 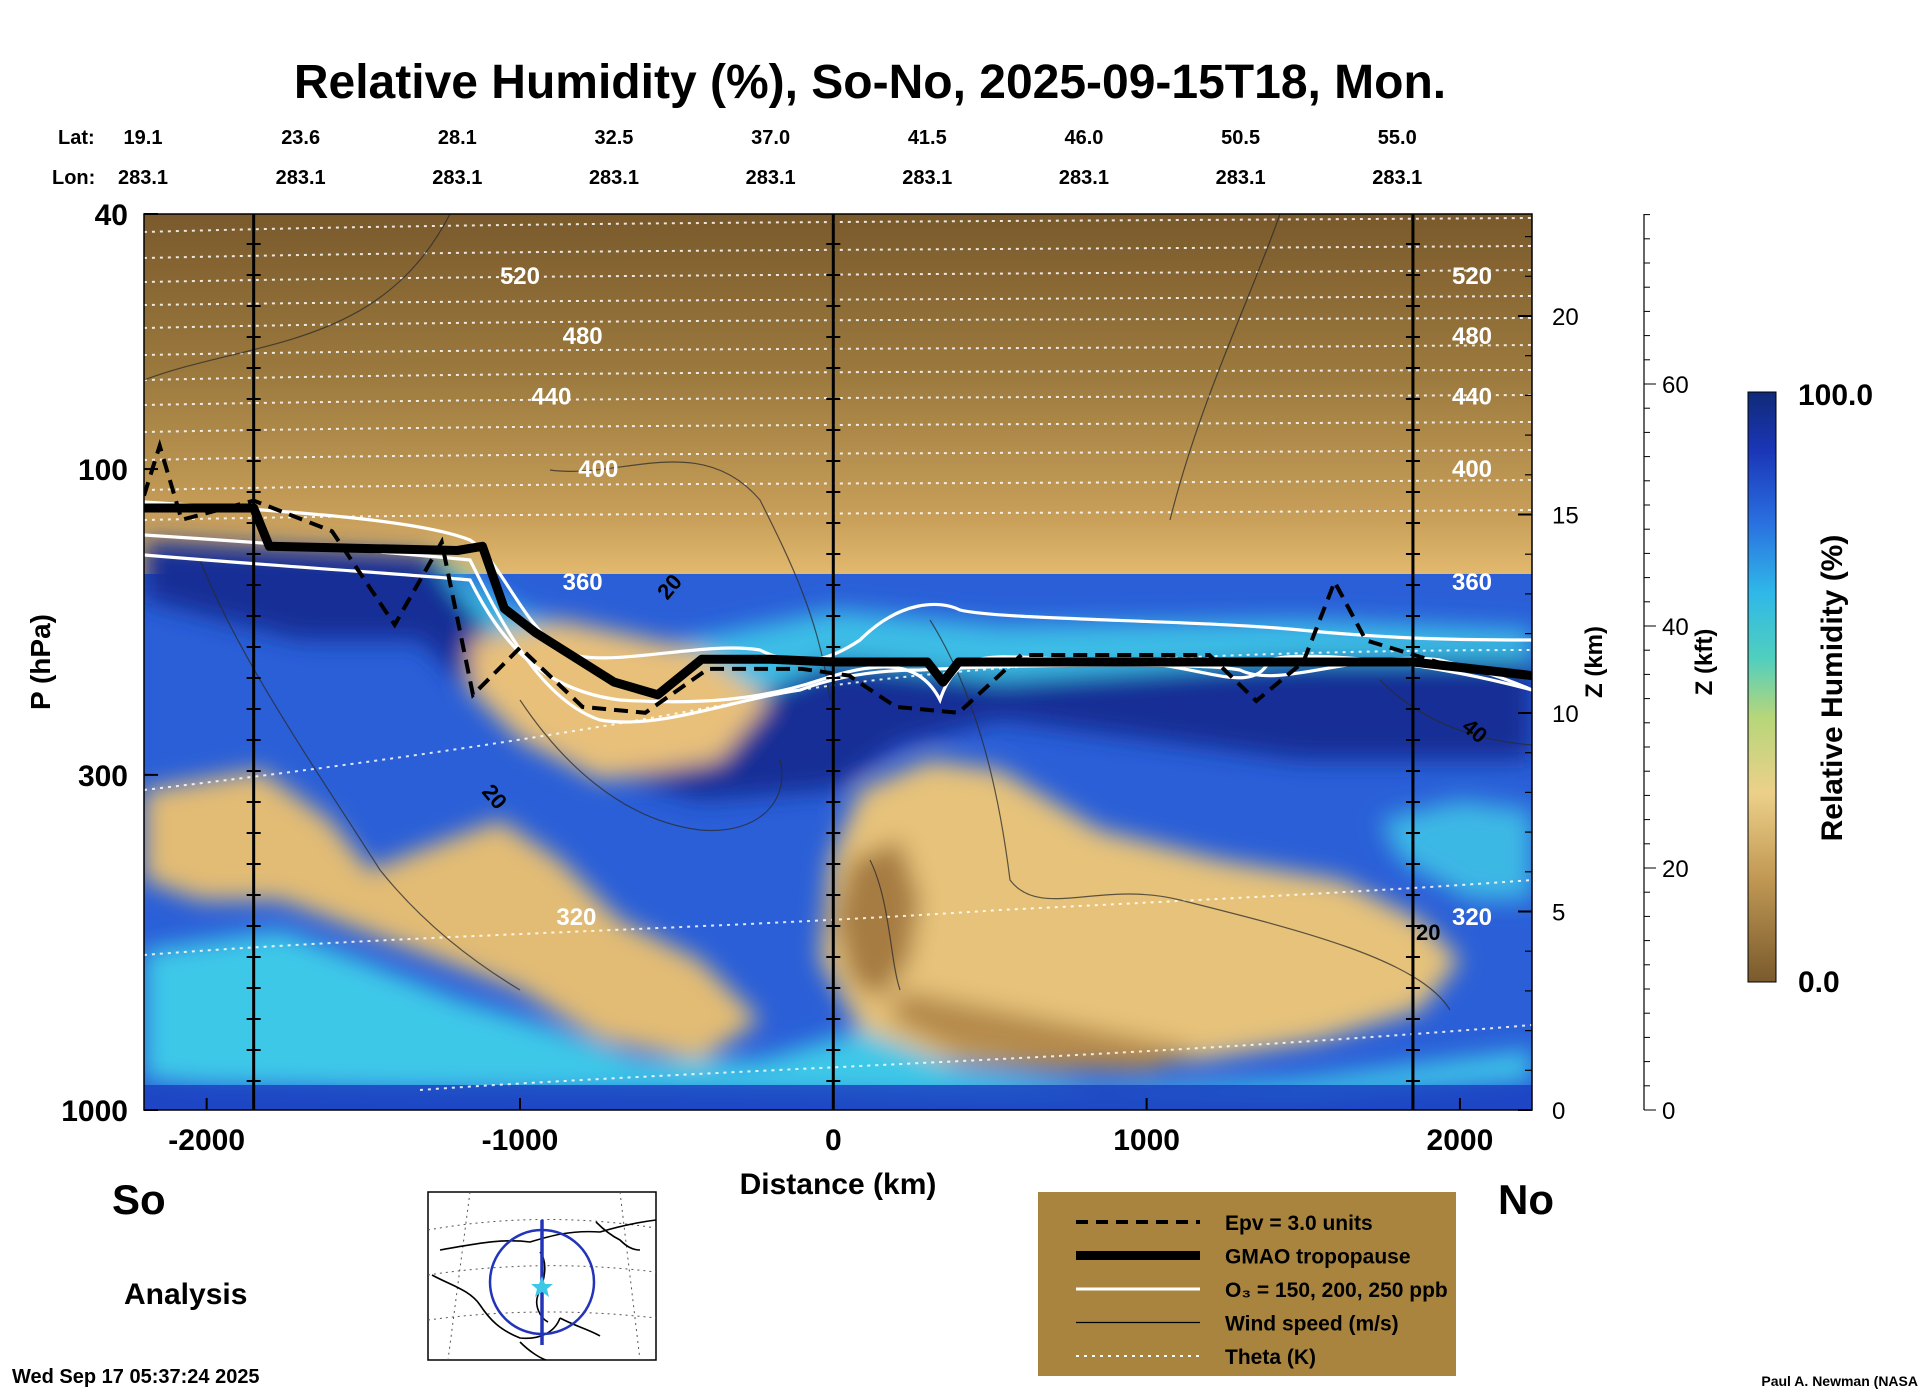 What do you see at coordinates (1456, 850) in the screenshot?
I see `rh-cyan-north` at bounding box center [1456, 850].